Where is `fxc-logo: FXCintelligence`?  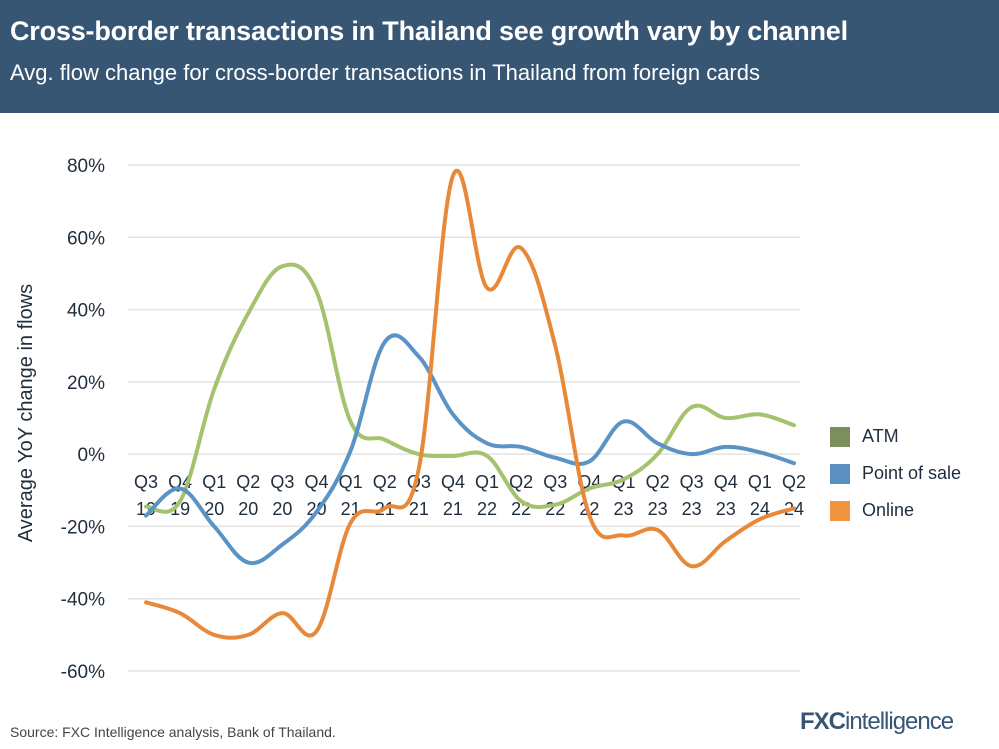
fxc-logo: FXCintelligence is located at coordinates (877, 721).